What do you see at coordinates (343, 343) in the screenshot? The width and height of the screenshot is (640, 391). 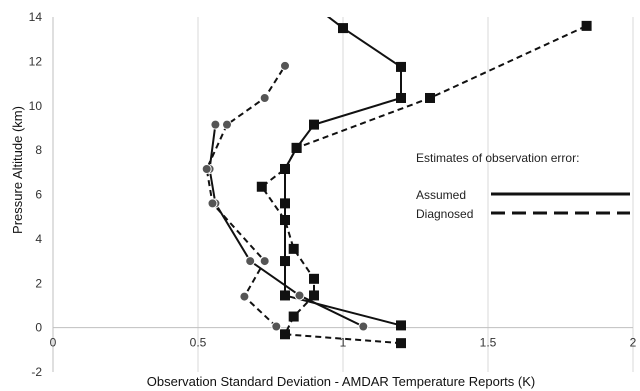 I see `x-tick-label: 1` at bounding box center [343, 343].